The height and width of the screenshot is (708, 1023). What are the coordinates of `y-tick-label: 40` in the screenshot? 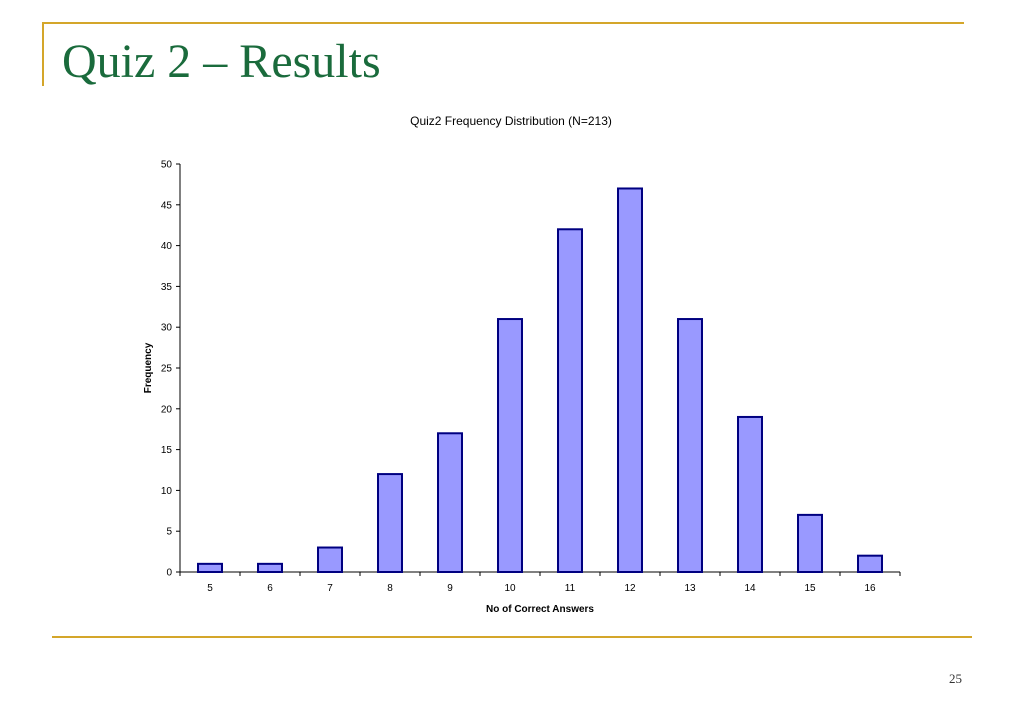 It's located at (167, 246).